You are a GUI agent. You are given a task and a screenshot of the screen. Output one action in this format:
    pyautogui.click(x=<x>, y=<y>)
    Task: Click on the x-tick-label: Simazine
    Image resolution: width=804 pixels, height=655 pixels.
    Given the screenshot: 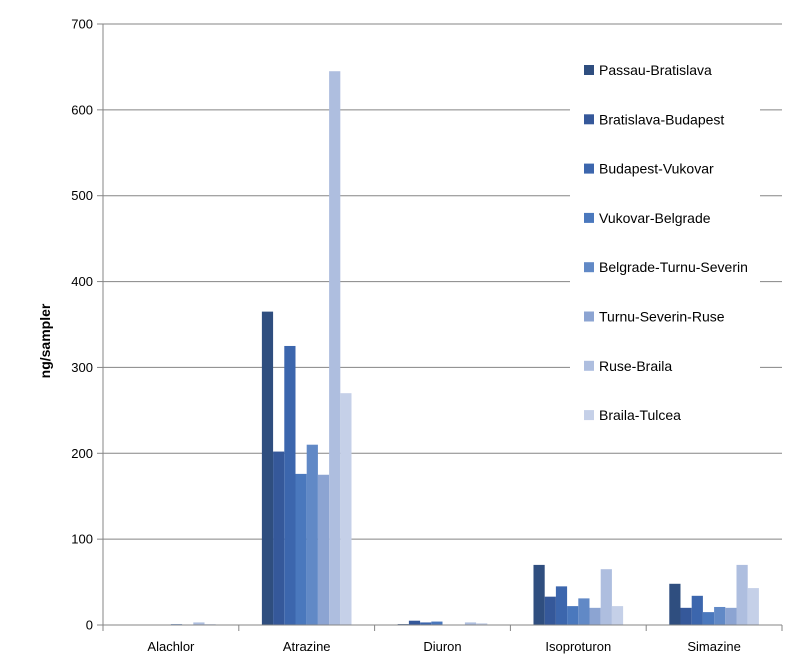 What is the action you would take?
    pyautogui.click(x=713, y=646)
    